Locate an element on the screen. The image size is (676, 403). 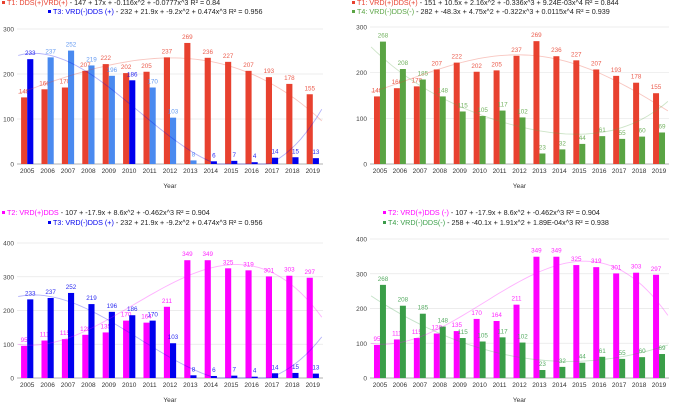
data-label: 44 is located at coordinates (583, 138).